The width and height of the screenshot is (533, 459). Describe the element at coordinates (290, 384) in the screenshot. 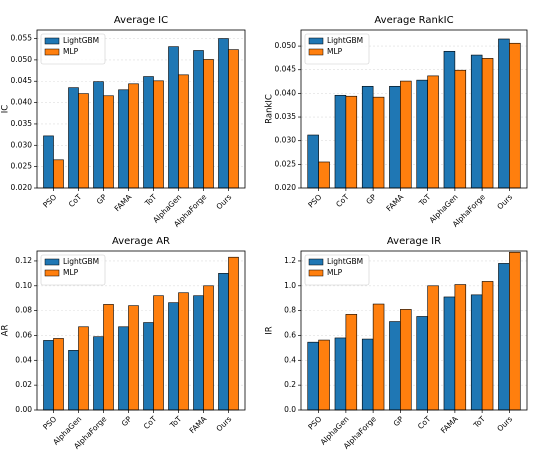

I see `y-tick-label: 0.2` at that location.